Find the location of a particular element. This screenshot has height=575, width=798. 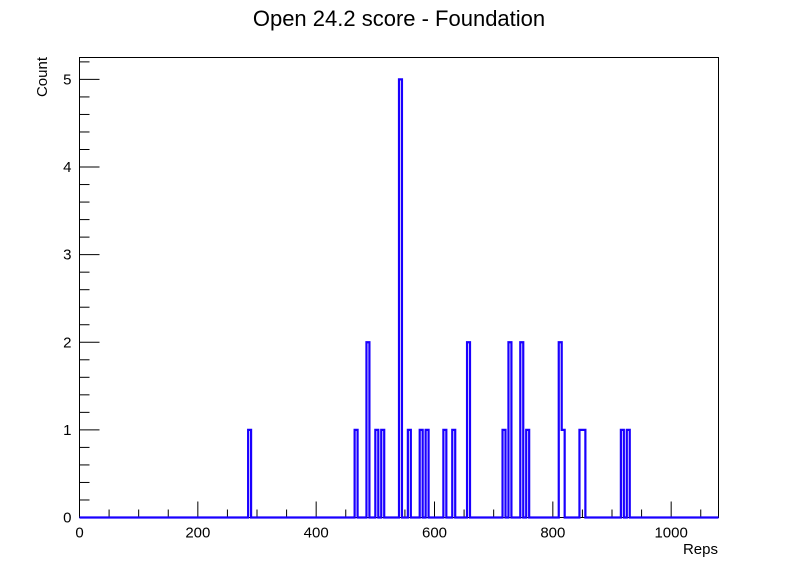

y-axis-label: Count is located at coordinates (42, 76).